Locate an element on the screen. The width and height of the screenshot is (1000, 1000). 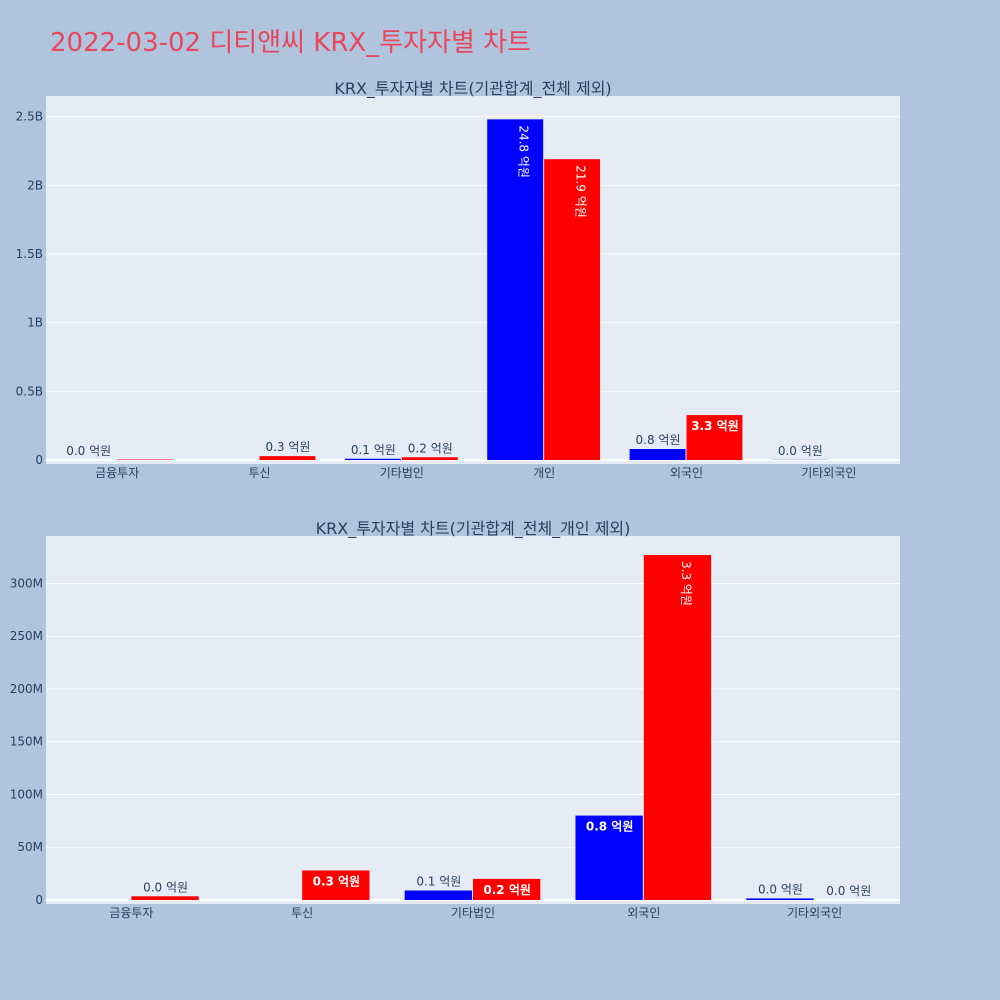
y-tick-label: 100M is located at coordinates (26, 794).